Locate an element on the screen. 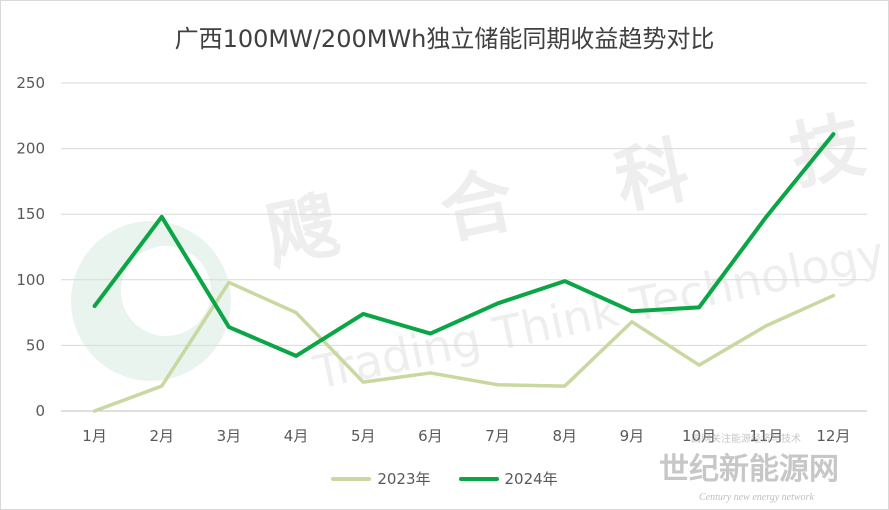 This screenshot has width=889, height=510. x-tick-label: 10月 is located at coordinates (699, 436).